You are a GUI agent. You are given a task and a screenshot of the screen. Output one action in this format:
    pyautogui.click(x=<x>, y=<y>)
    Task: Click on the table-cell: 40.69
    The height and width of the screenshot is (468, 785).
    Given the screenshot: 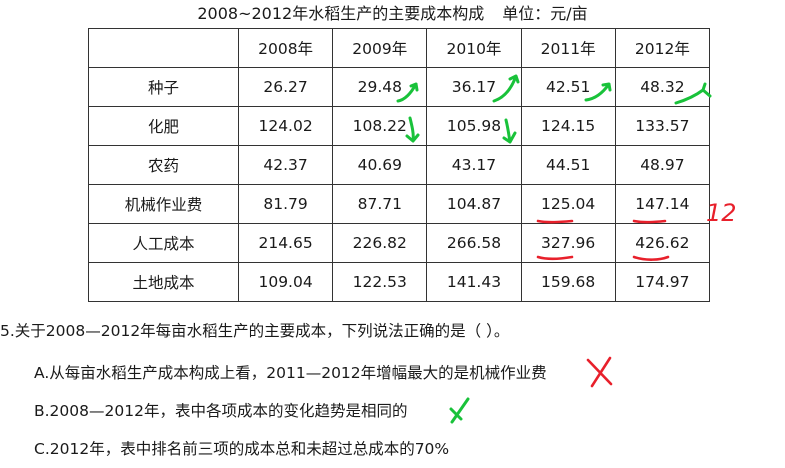 What is the action you would take?
    pyautogui.click(x=380, y=165)
    